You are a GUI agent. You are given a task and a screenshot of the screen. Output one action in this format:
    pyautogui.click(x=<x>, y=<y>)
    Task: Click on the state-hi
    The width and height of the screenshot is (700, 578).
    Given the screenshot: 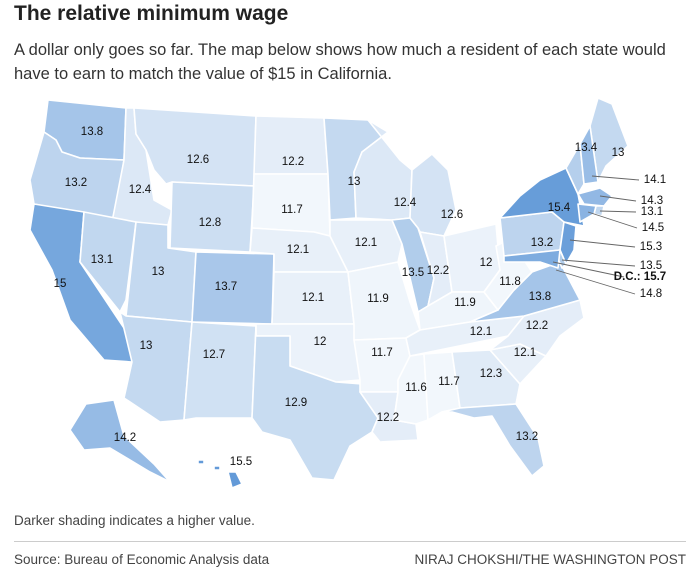 What is the action you would take?
    pyautogui.click(x=220, y=474)
    